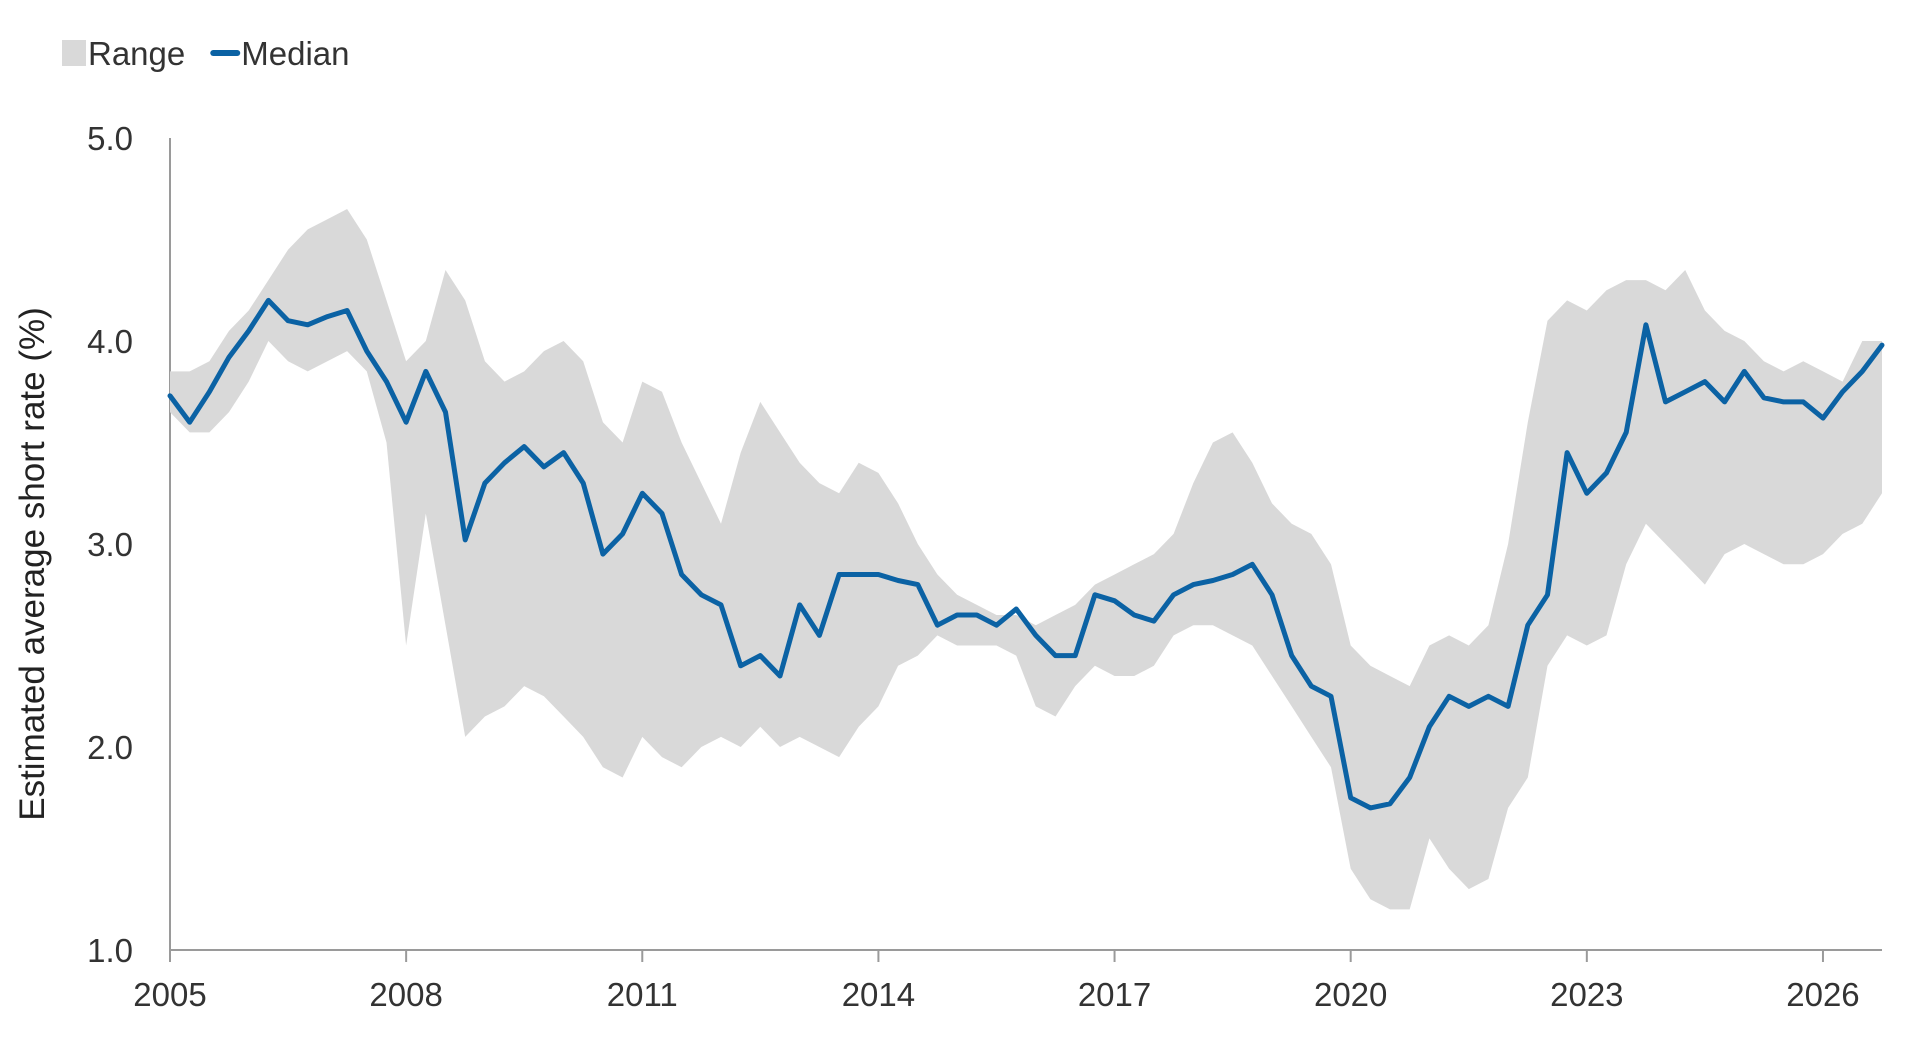 This screenshot has width=1920, height=1041. I want to click on y-axis-title: Estimated average short rate (%), so click(32, 564).